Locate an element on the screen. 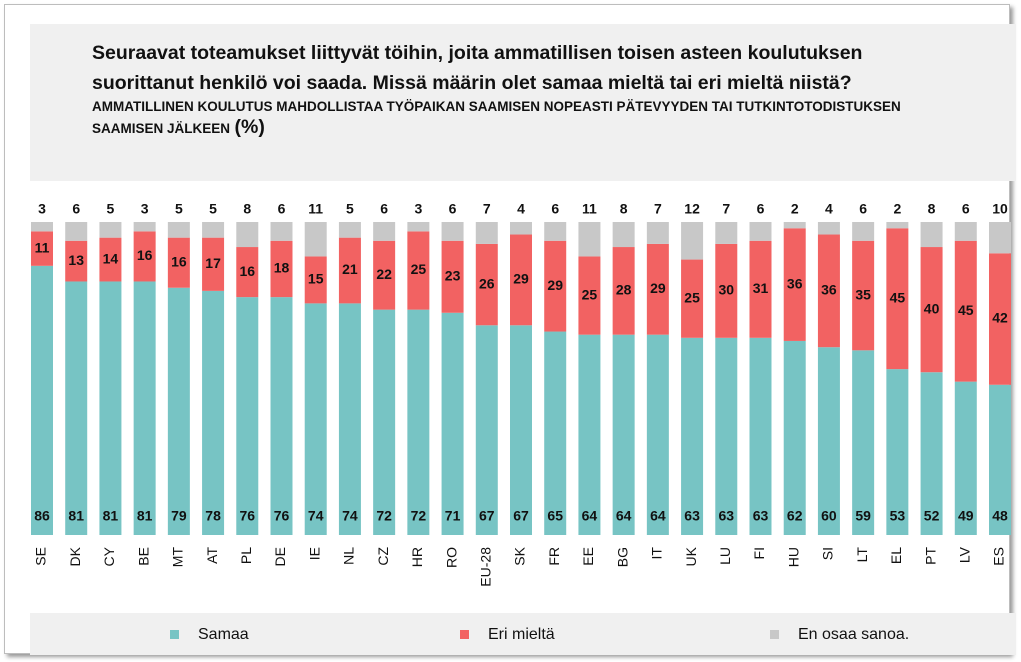 Image resolution: width=1021 pixels, height=662 pixels. x-tick-label: LU is located at coordinates (725, 556).